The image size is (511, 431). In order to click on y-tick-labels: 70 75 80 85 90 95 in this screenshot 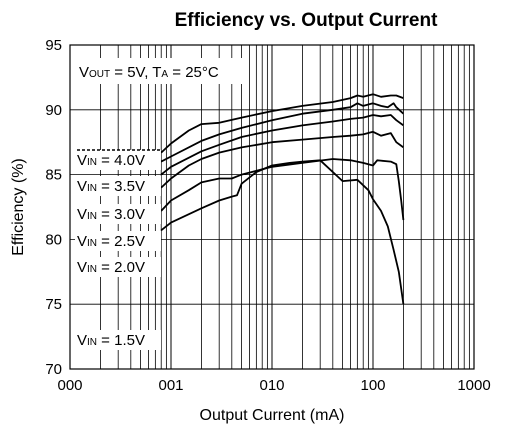, I will do `click(53, 207)`.